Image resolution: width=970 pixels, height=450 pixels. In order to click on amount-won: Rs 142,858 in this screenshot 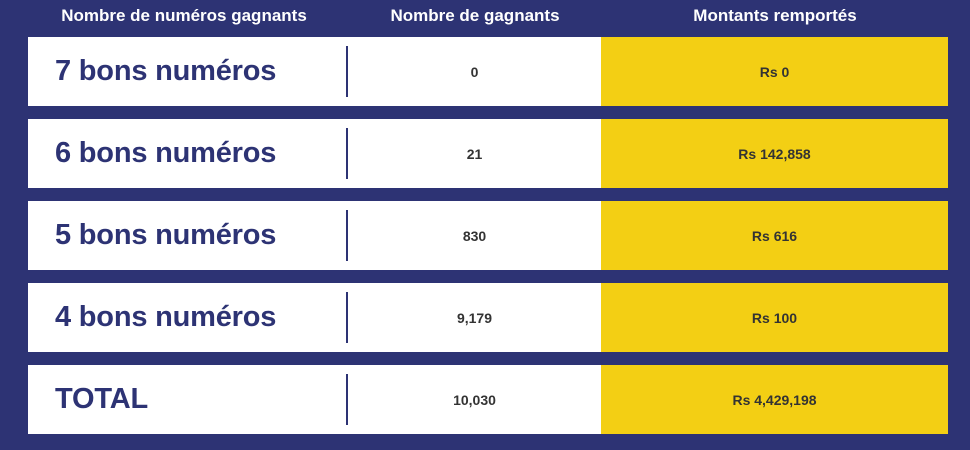, I will do `click(774, 153)`.